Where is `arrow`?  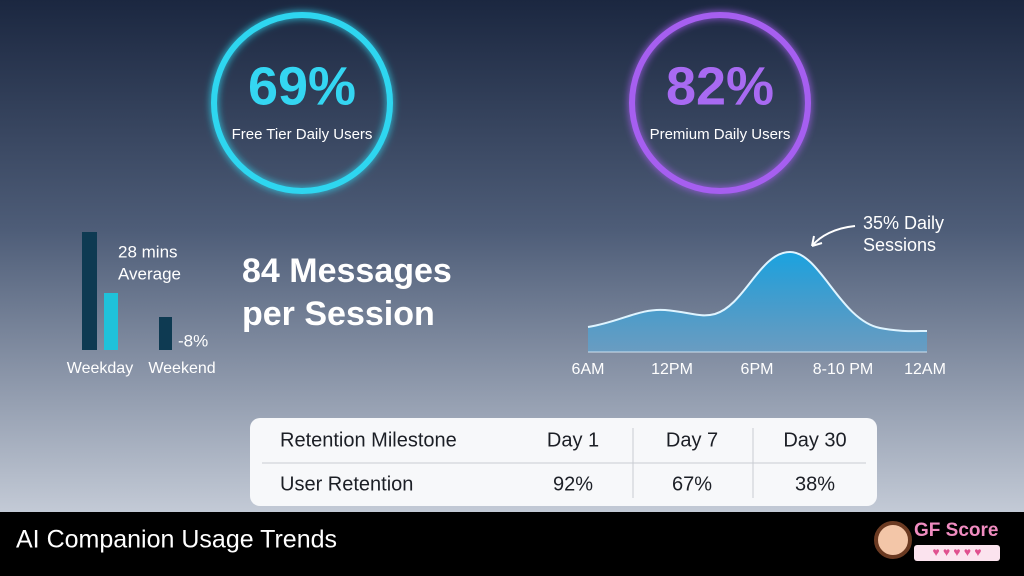 arrow is located at coordinates (833, 236).